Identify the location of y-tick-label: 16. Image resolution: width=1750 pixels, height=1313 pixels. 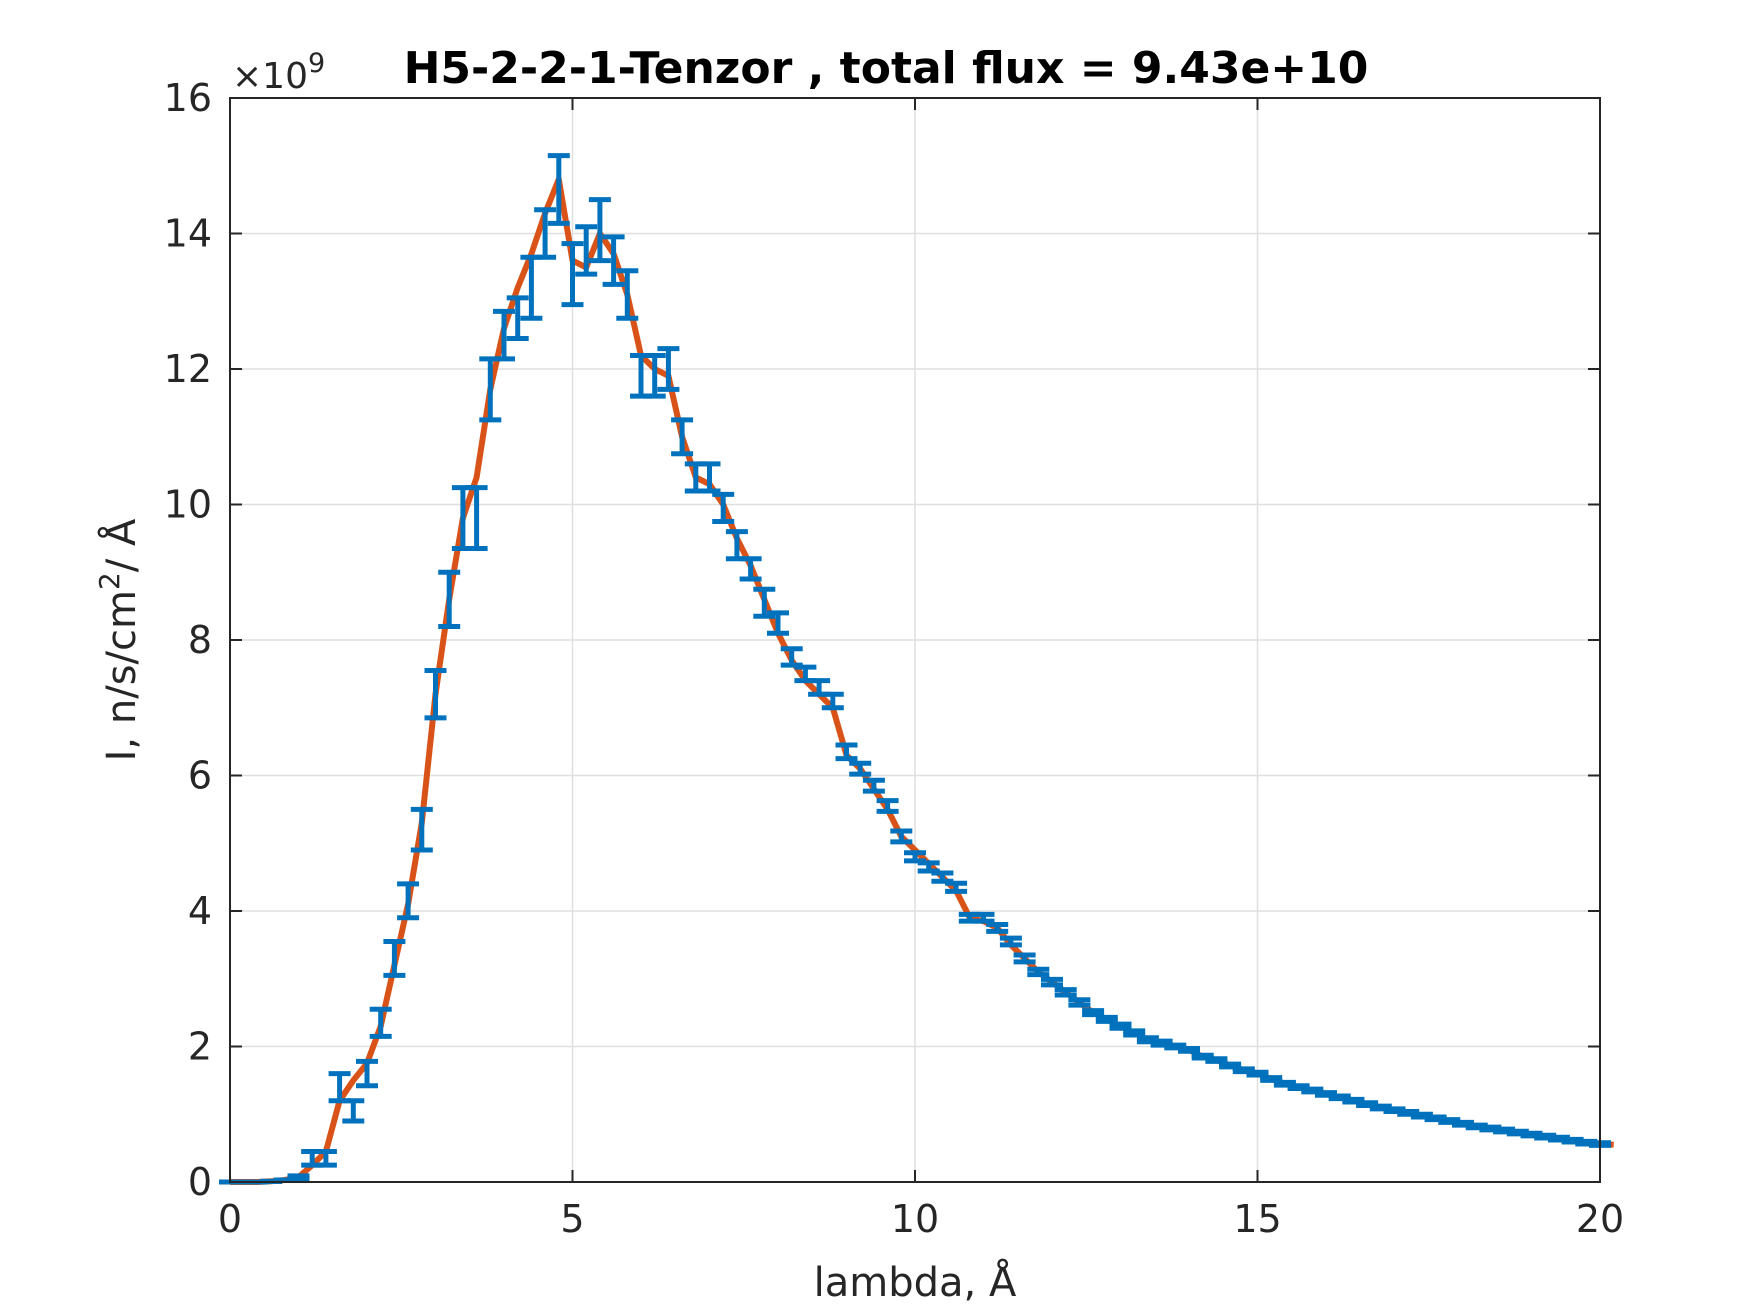
(188, 98).